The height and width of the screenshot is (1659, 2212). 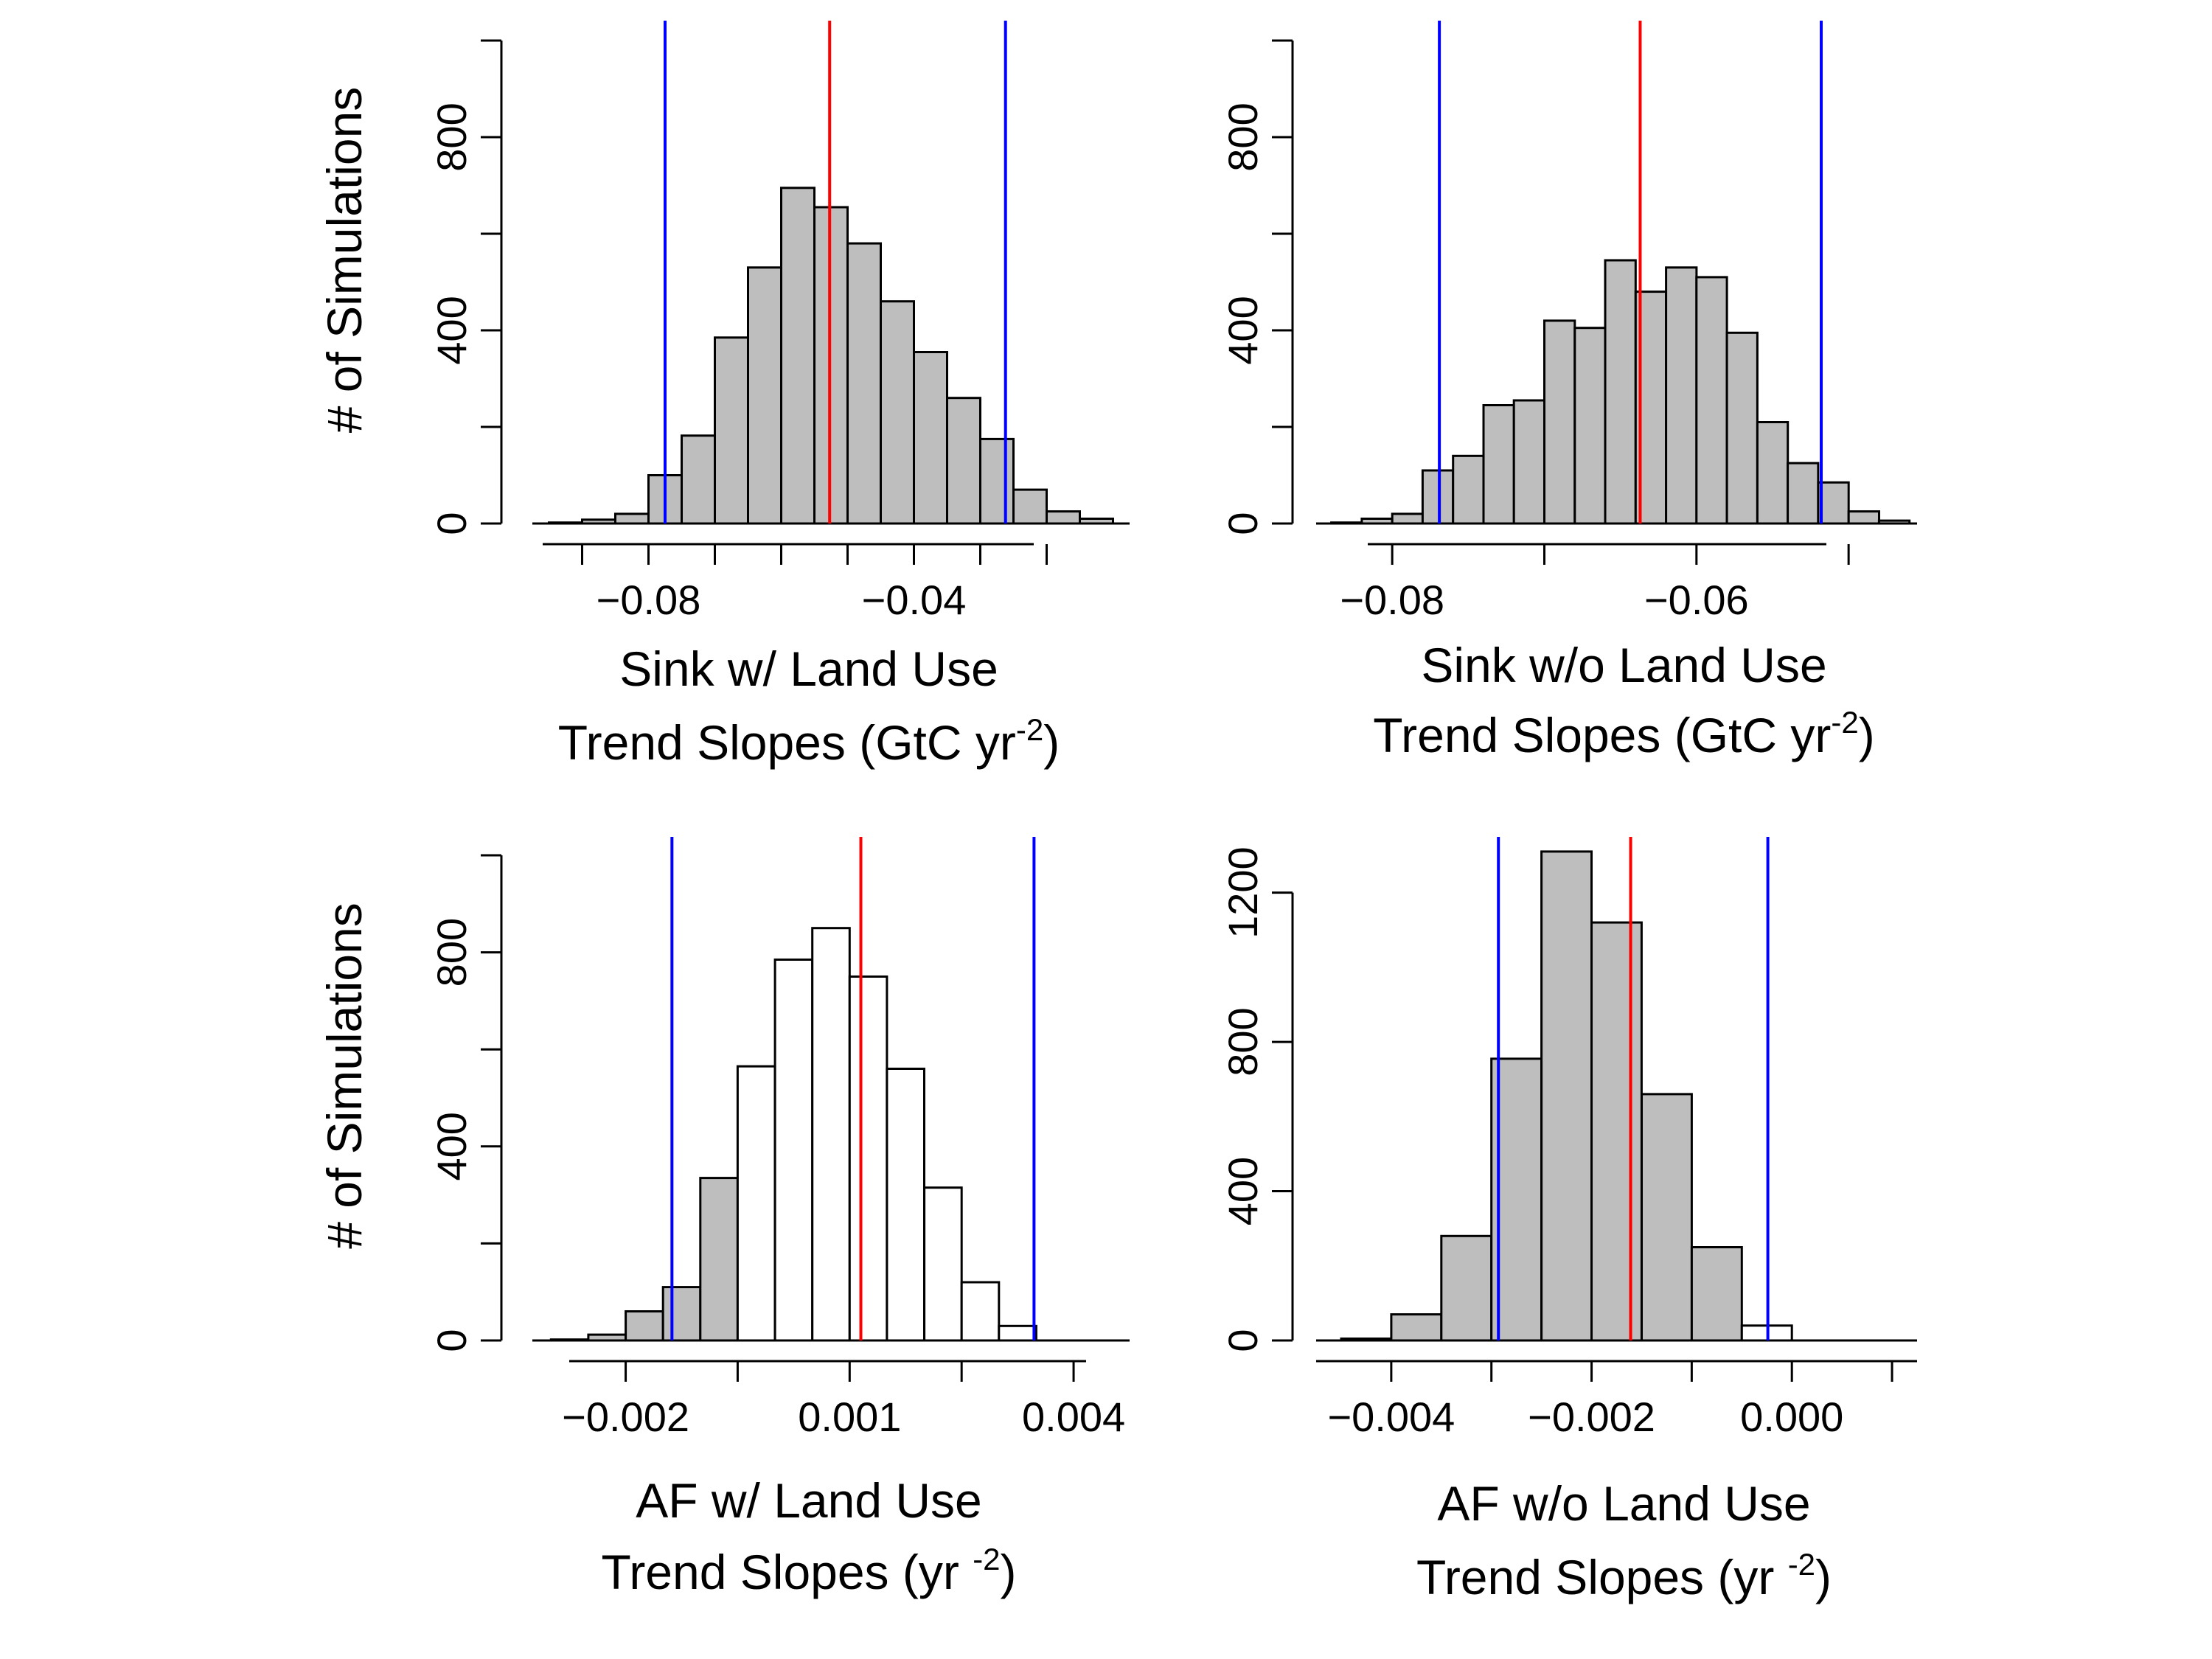 I want to click on x-tick-label: 0.000, so click(x=1791, y=1417).